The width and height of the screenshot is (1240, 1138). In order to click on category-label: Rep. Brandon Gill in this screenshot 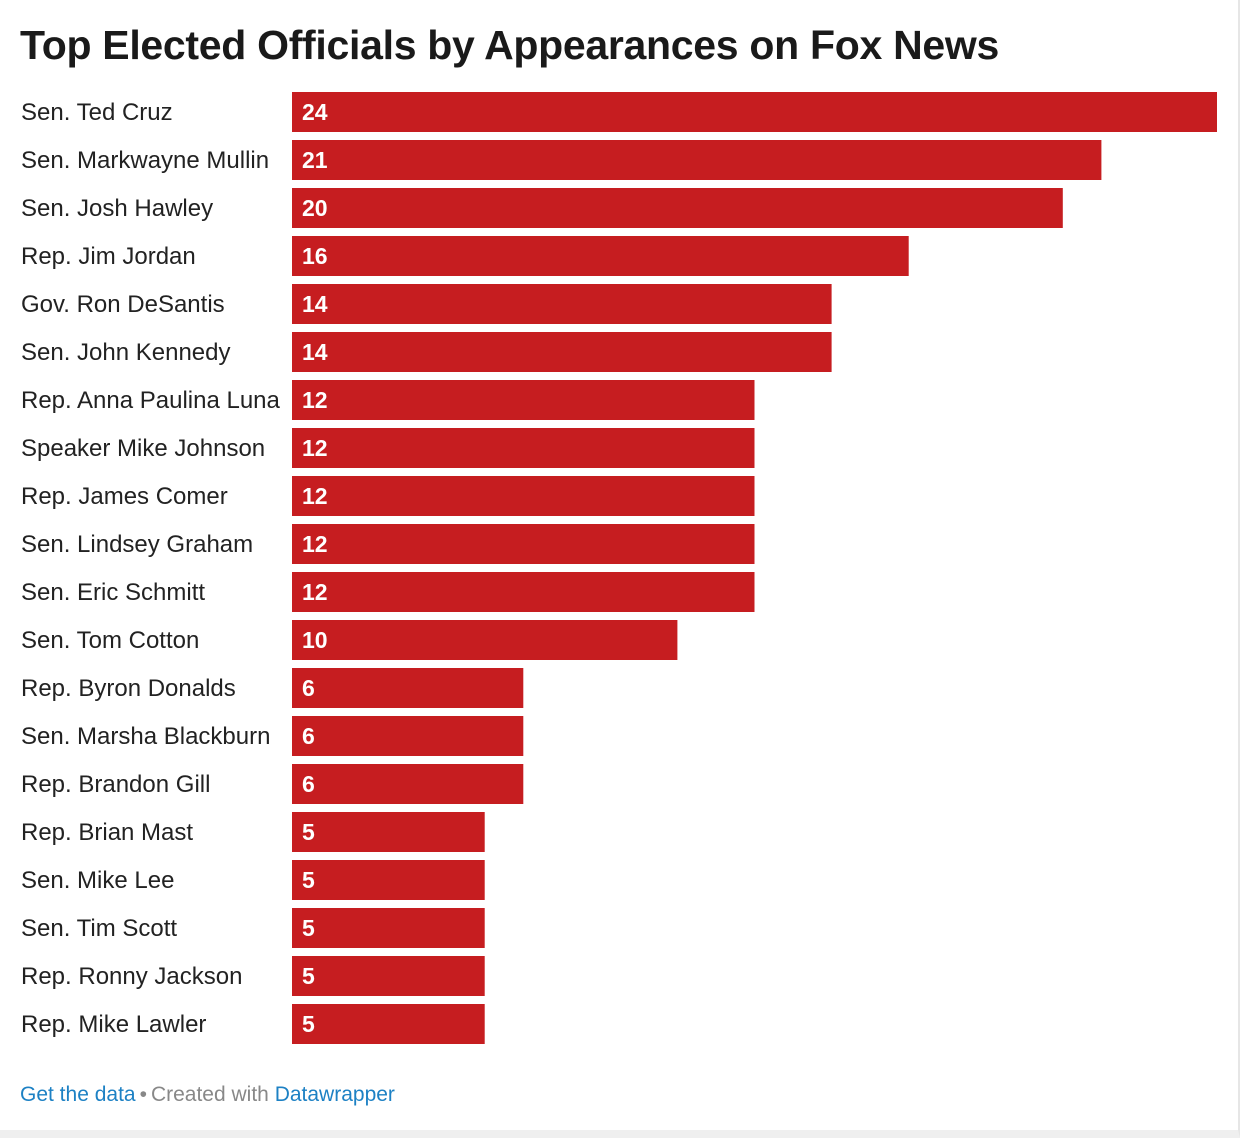, I will do `click(115, 784)`.